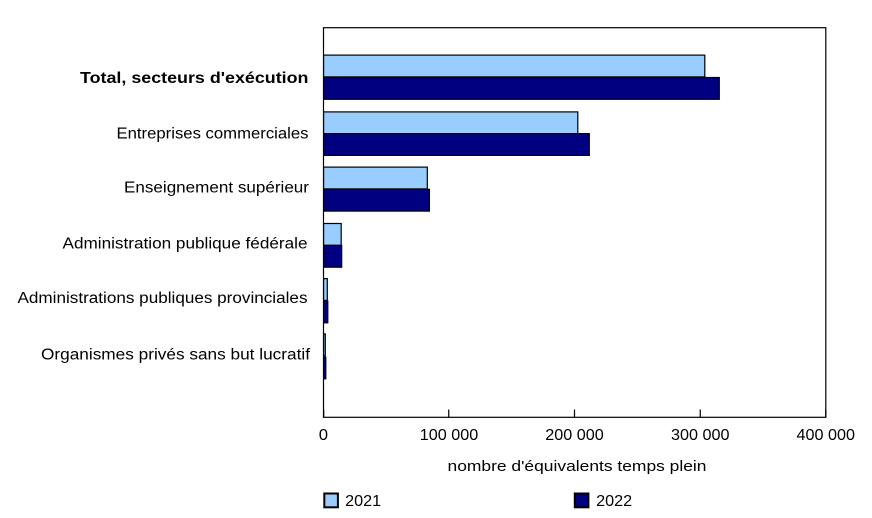 The height and width of the screenshot is (518, 872). Describe the element at coordinates (163, 298) in the screenshot. I see `svg-text:Administrations publiques prov: Administrations publiques provinciales` at that location.